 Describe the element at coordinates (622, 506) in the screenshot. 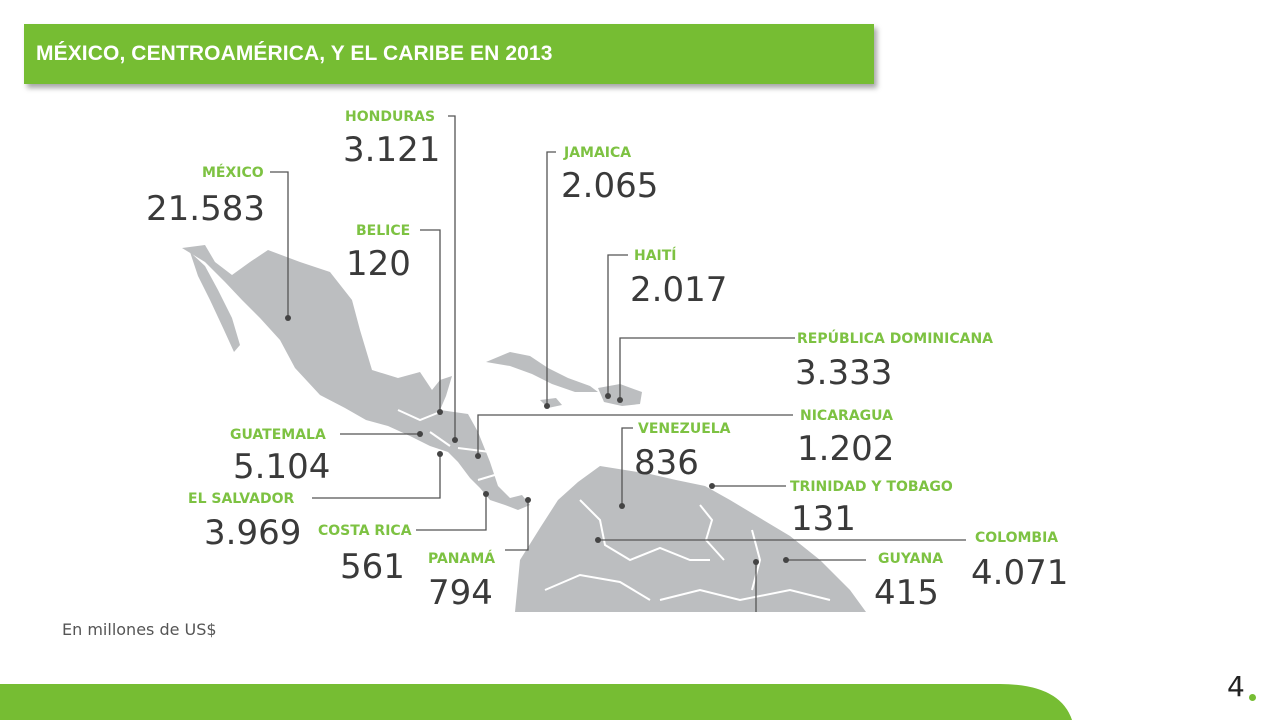

I see `dot-venezuela` at that location.